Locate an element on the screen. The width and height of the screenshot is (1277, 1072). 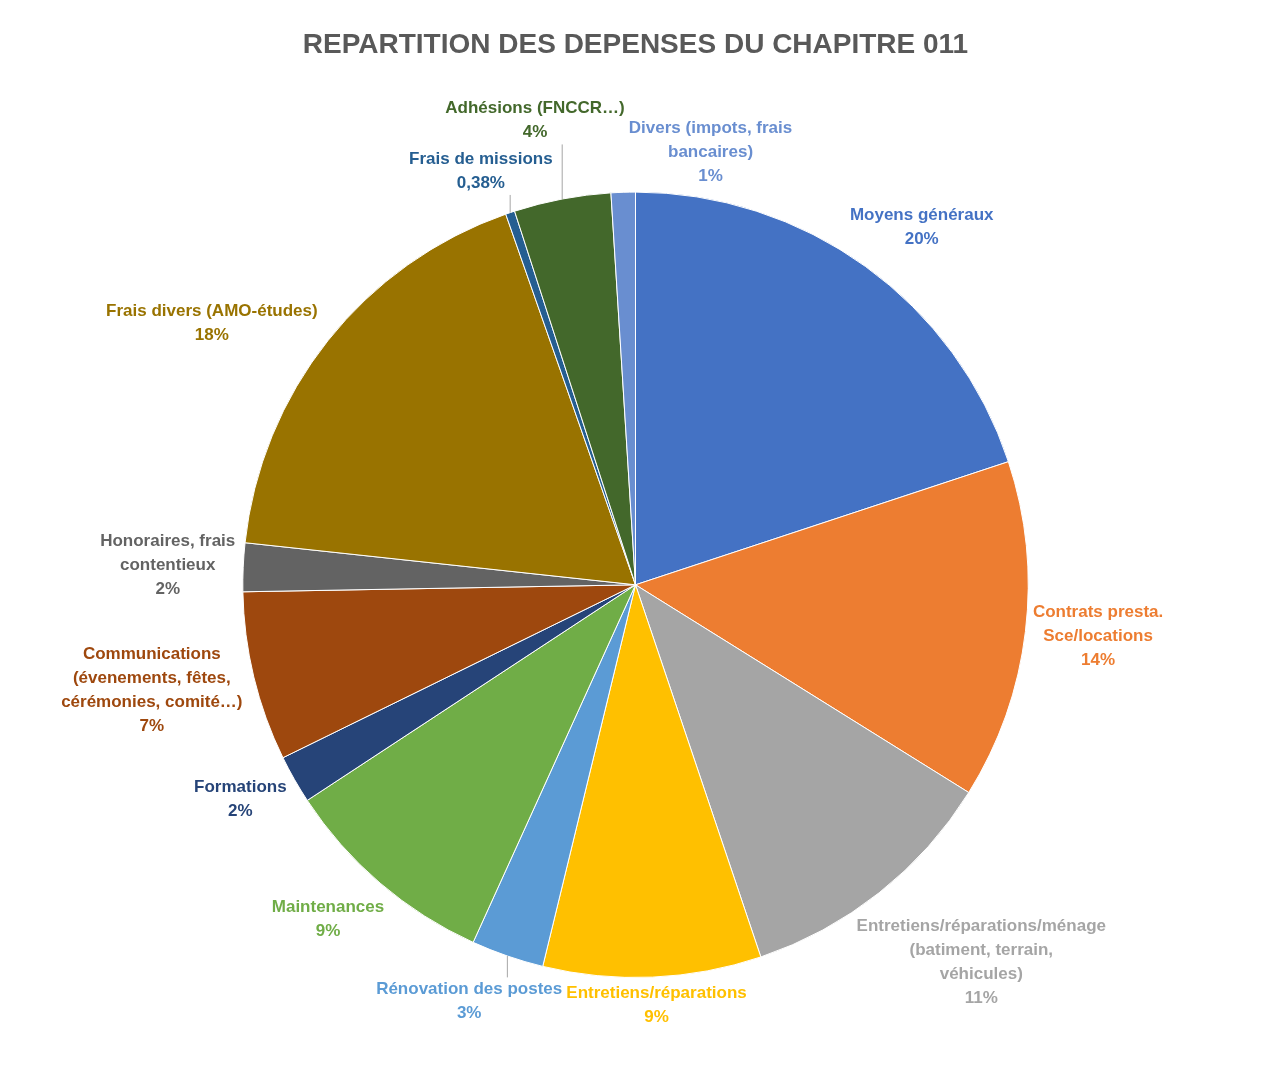
data-label: 0,38% is located at coordinates (480, 182).